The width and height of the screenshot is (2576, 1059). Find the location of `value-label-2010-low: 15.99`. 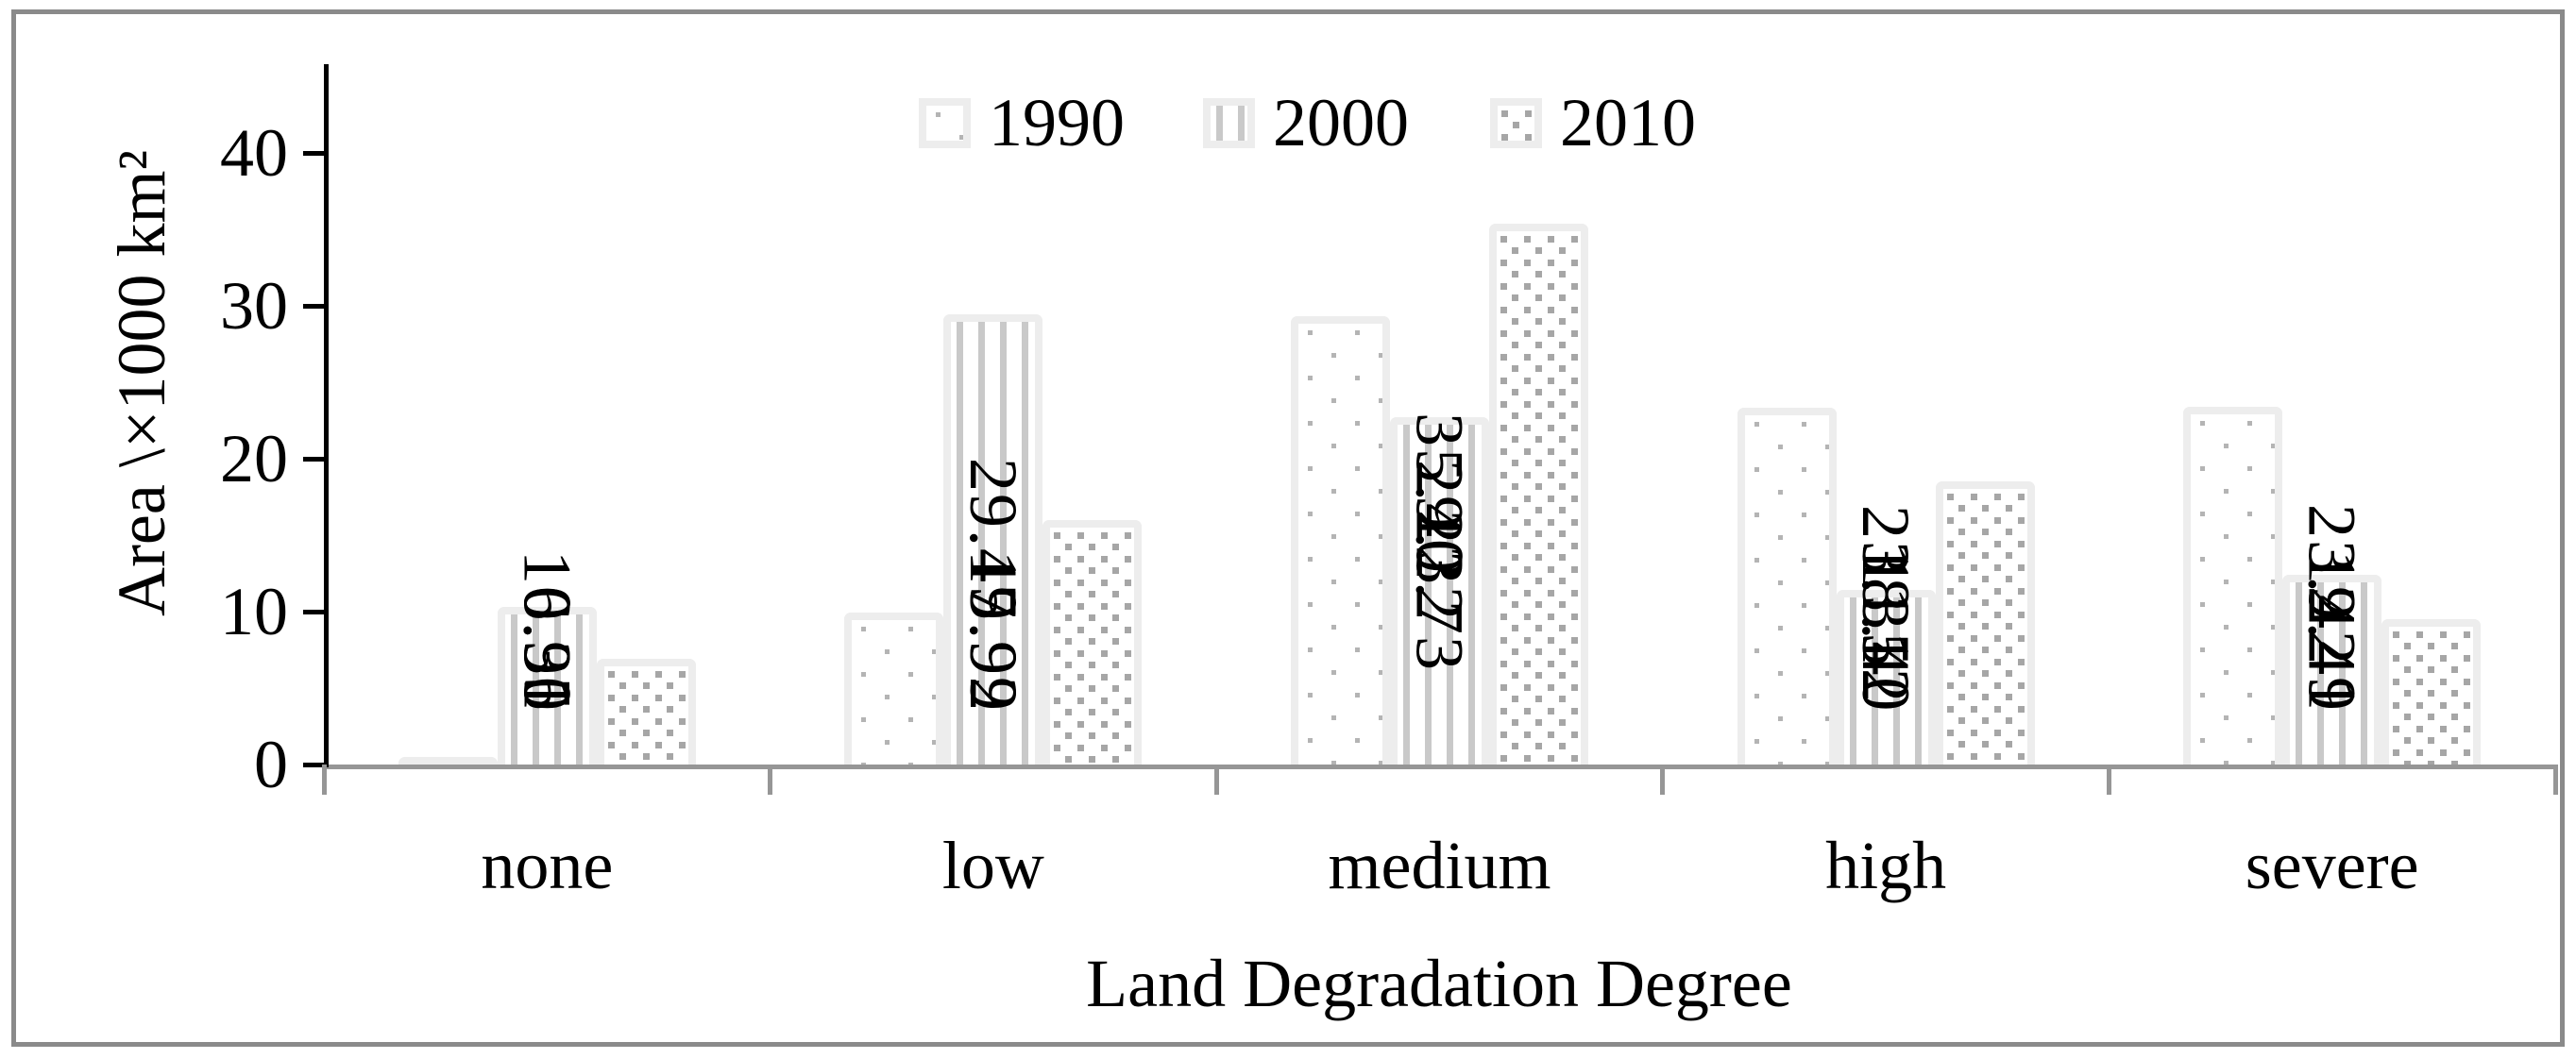

value-label-2010-low: 15.99 is located at coordinates (993, 631).